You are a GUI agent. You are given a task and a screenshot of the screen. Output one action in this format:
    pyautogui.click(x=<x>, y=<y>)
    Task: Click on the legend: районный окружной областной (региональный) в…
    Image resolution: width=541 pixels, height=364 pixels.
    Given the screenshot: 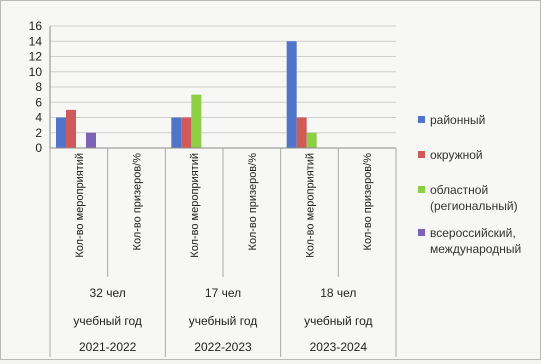 What is the action you would take?
    pyautogui.click(x=469, y=184)
    